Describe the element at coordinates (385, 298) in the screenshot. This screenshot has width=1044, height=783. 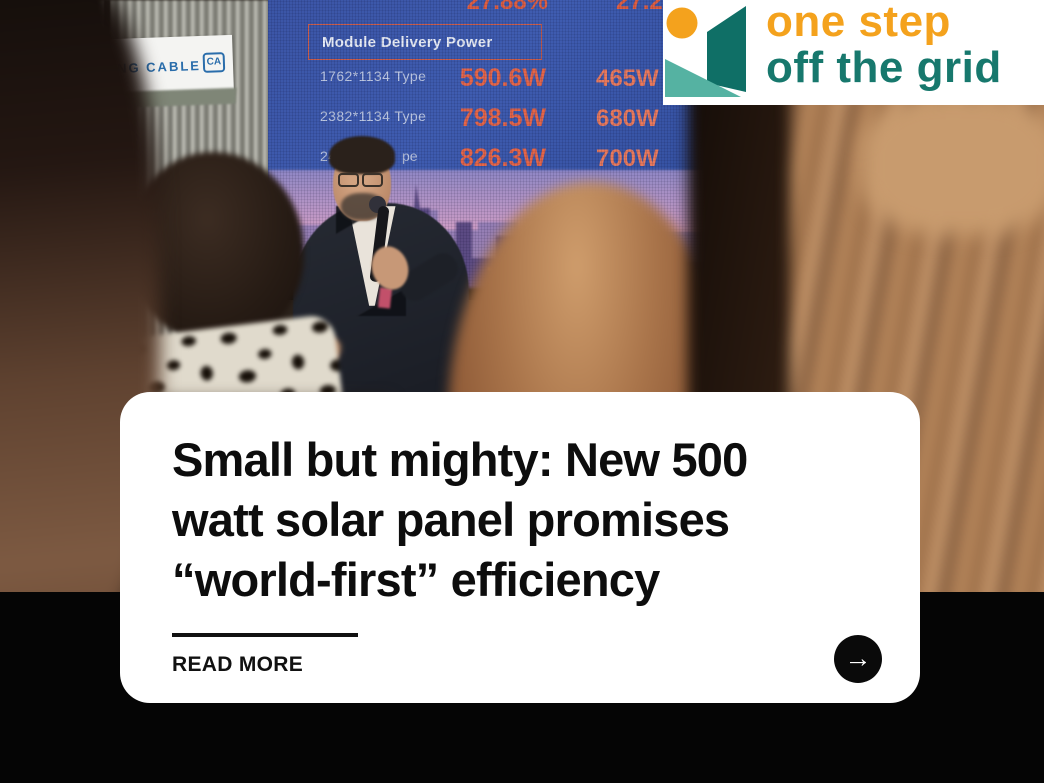
I see `presenter-badge` at that location.